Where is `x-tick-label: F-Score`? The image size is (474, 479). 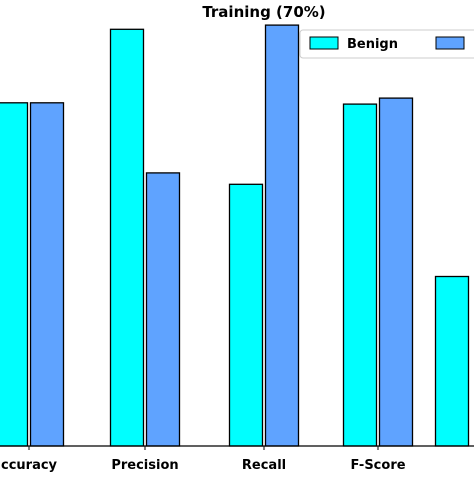 x-tick-label: F-Score is located at coordinates (377, 465).